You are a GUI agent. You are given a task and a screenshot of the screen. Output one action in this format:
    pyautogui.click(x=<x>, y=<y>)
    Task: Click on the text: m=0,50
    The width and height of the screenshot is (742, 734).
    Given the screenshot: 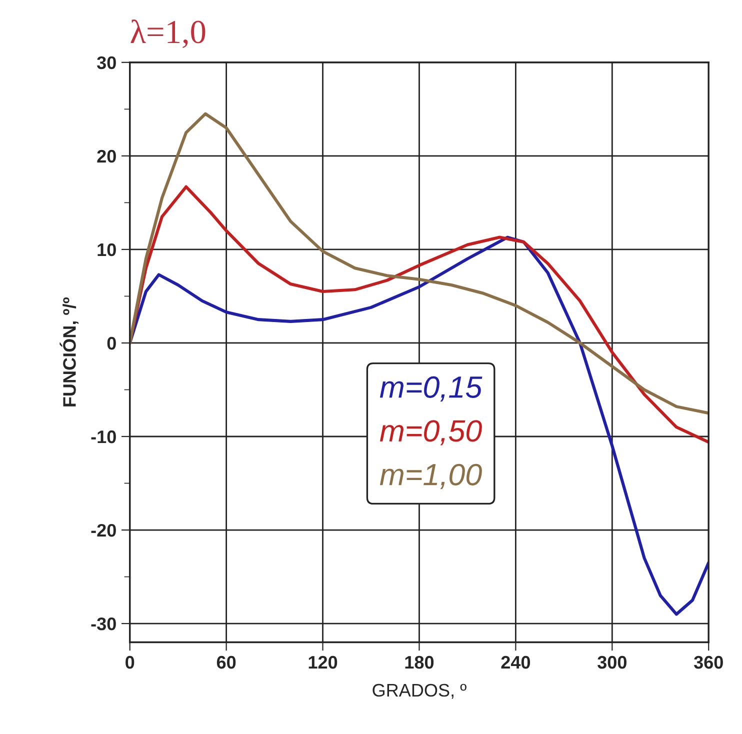 What is the action you would take?
    pyautogui.click(x=431, y=433)
    